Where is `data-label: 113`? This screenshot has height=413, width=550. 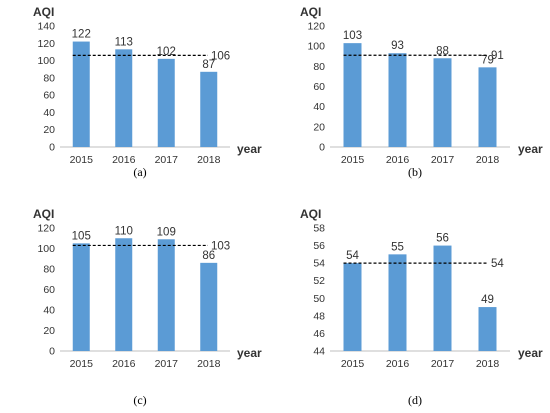 data-label: 113 is located at coordinates (124, 42).